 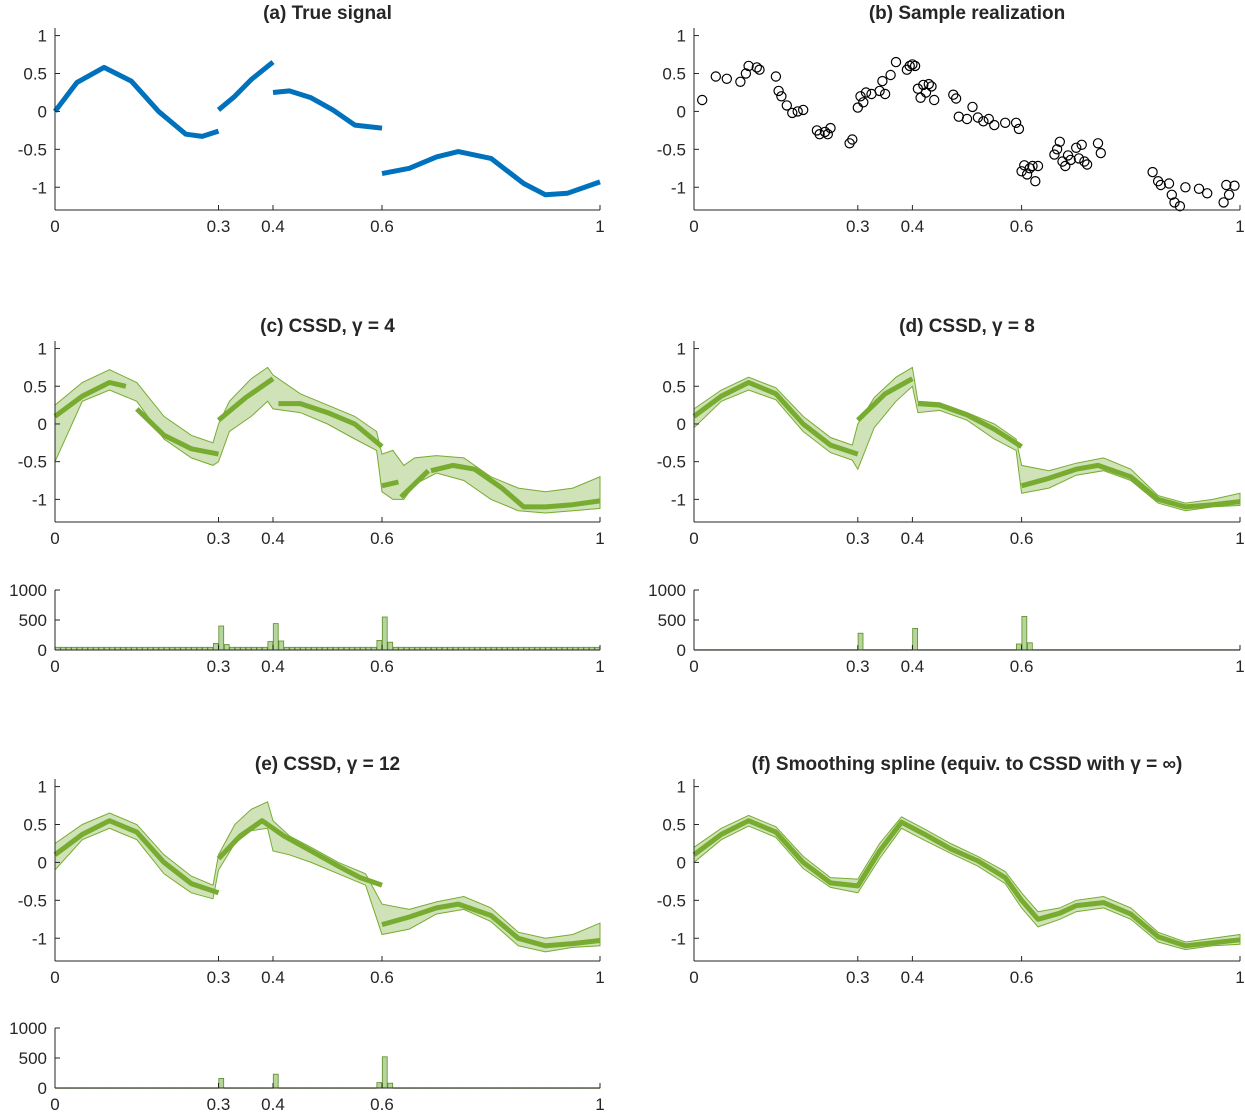 I want to click on confidence-band, so click(x=327, y=877).